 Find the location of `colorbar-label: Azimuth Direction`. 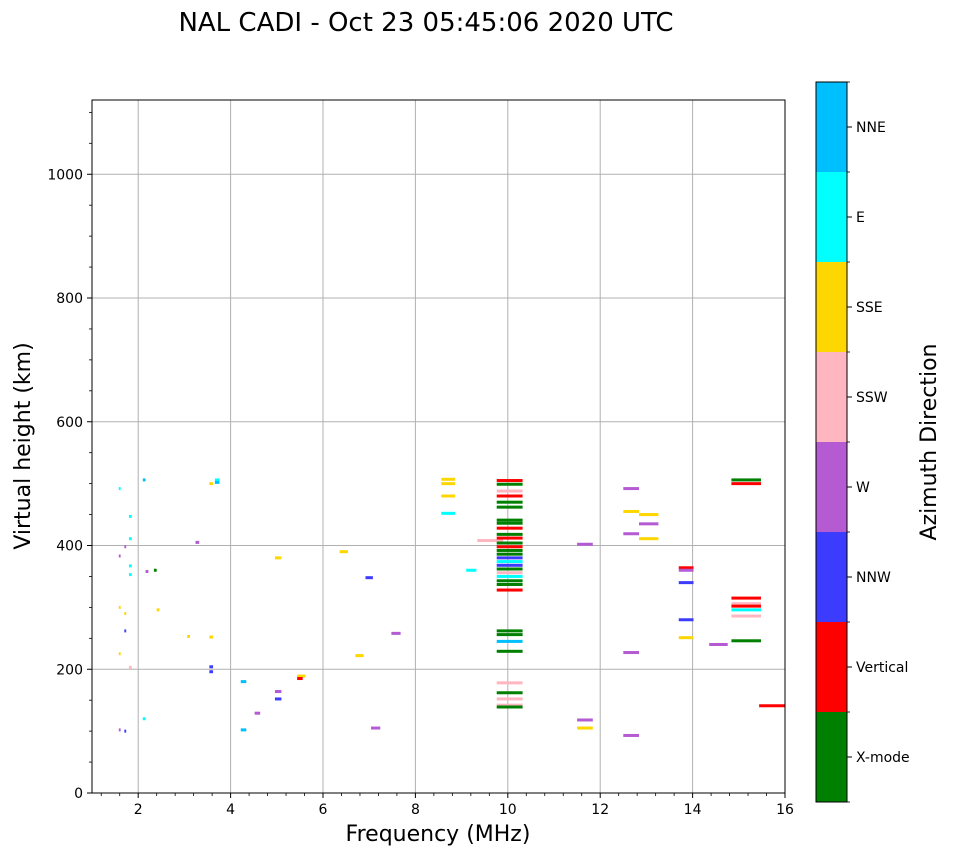

colorbar-label: Azimuth Direction is located at coordinates (929, 441).